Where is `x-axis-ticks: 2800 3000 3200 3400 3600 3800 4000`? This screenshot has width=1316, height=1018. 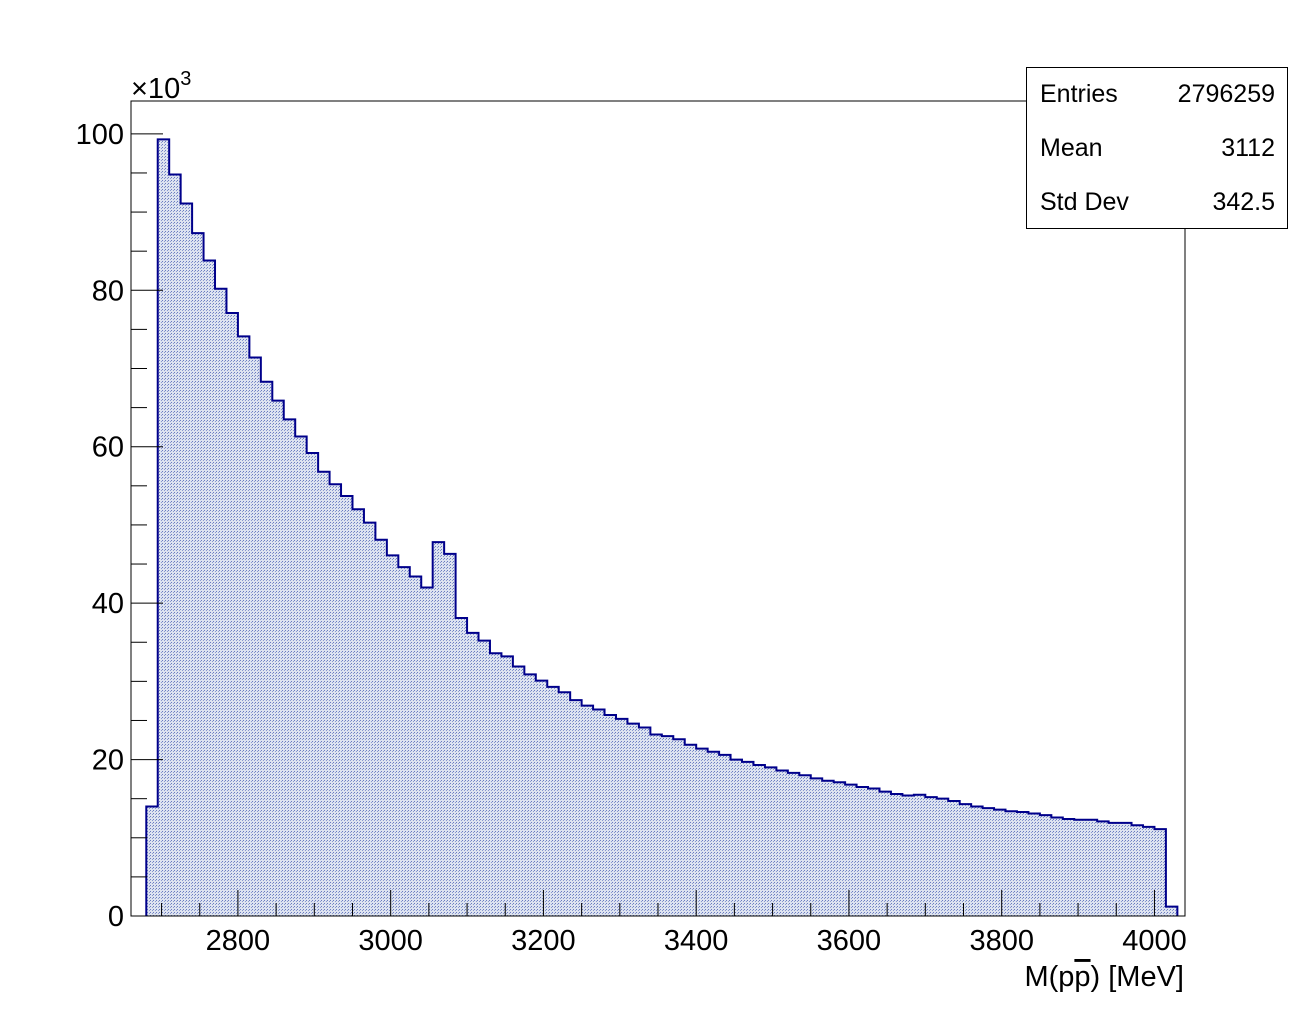 x-axis-ticks: 2800 3000 3200 3400 3600 3800 4000 is located at coordinates (674, 923).